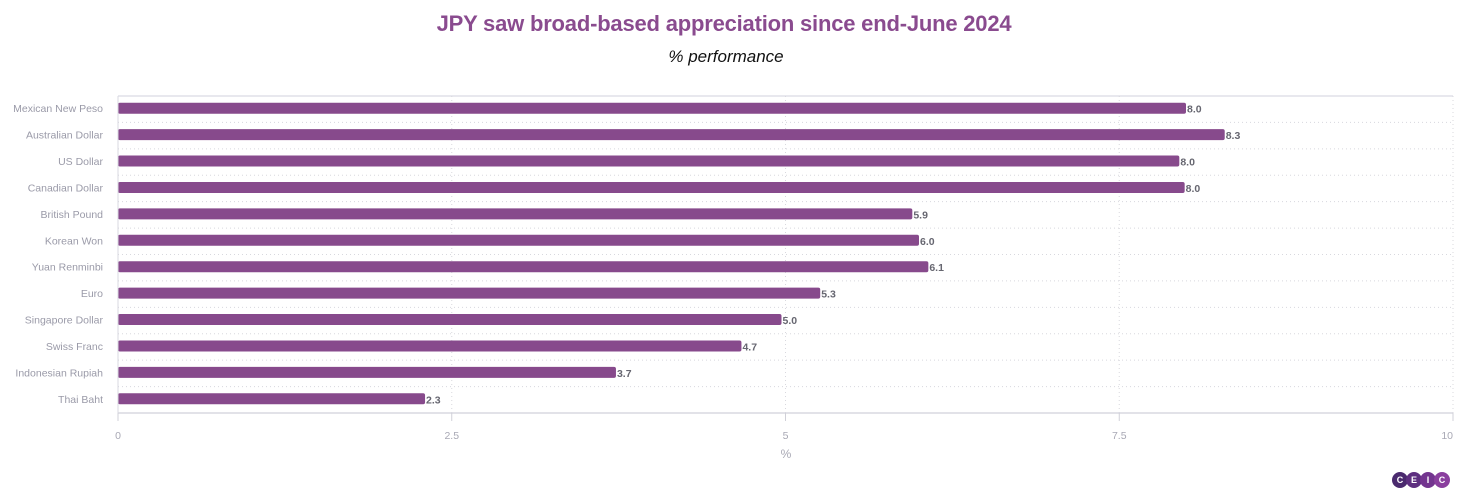 The height and width of the screenshot is (500, 1464). Describe the element at coordinates (118, 436) in the screenshot. I see `x-tick-label: 0` at that location.